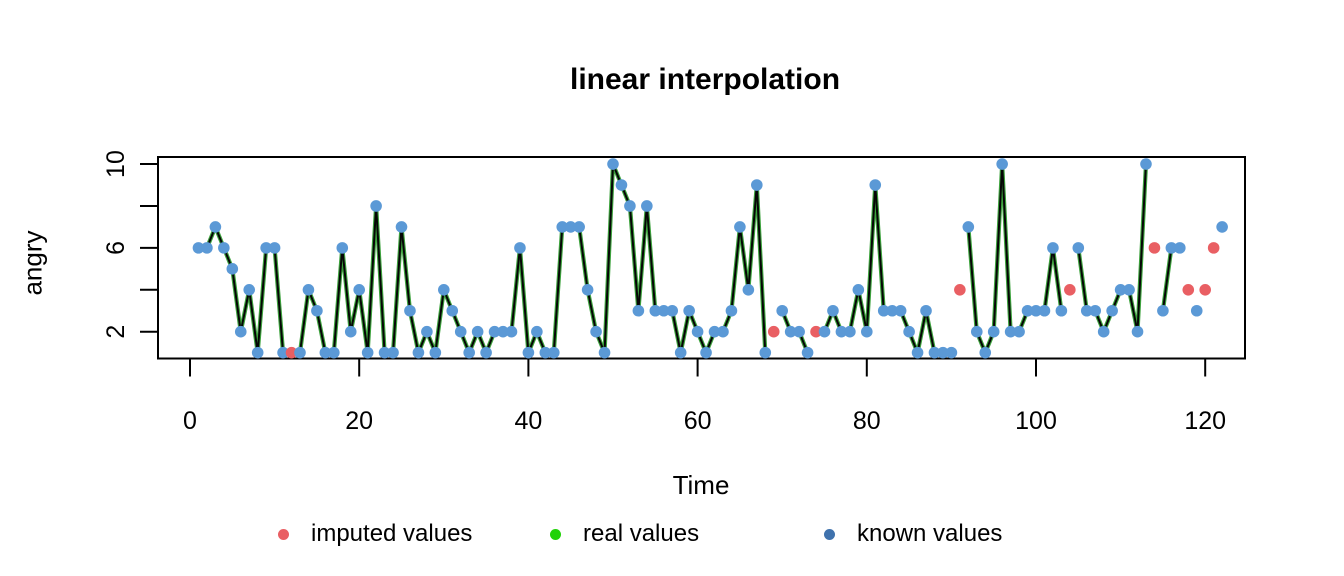 Image resolution: width=1344 pixels, height=576 pixels. Describe the element at coordinates (930, 533) in the screenshot. I see `legend-label-known: known values` at that location.